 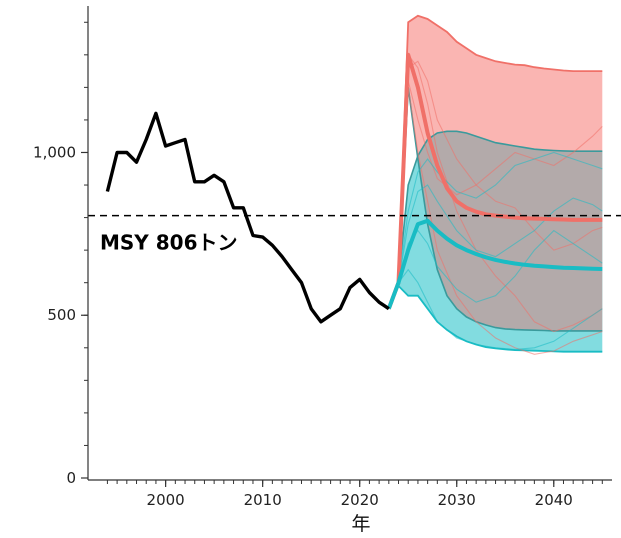 I want to click on x-tick-label: 2010, so click(x=263, y=500).